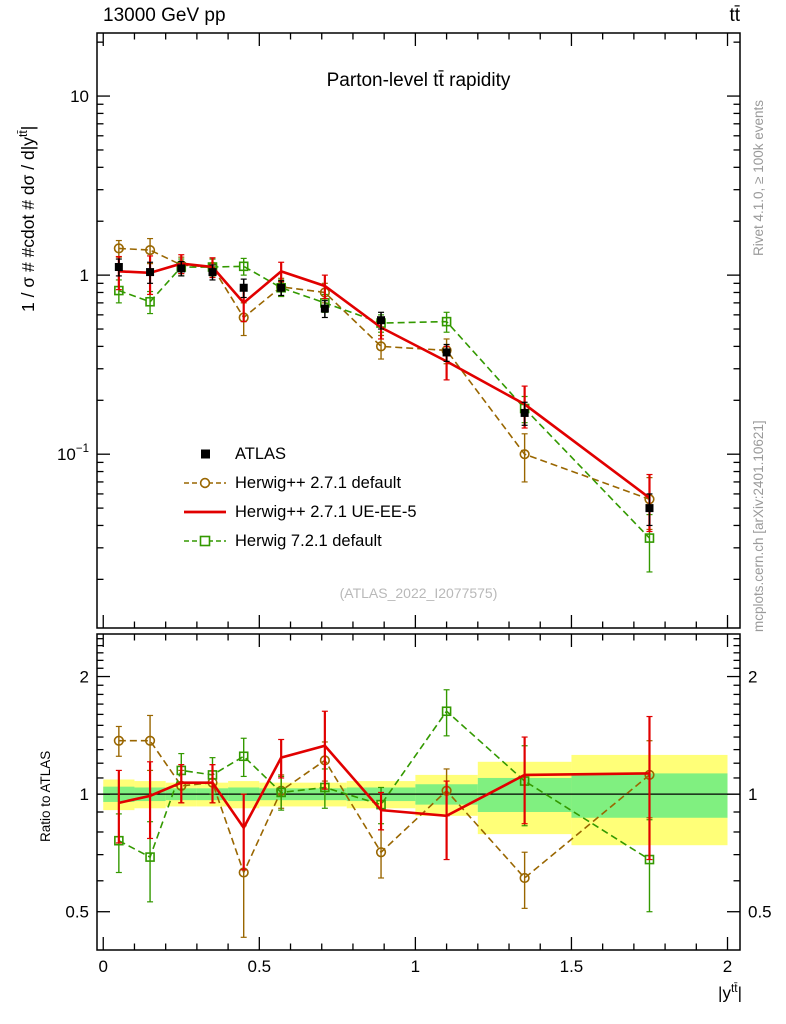  I want to click on ratio-series-herwigpp-ueee5-ratio, so click(384, 790).